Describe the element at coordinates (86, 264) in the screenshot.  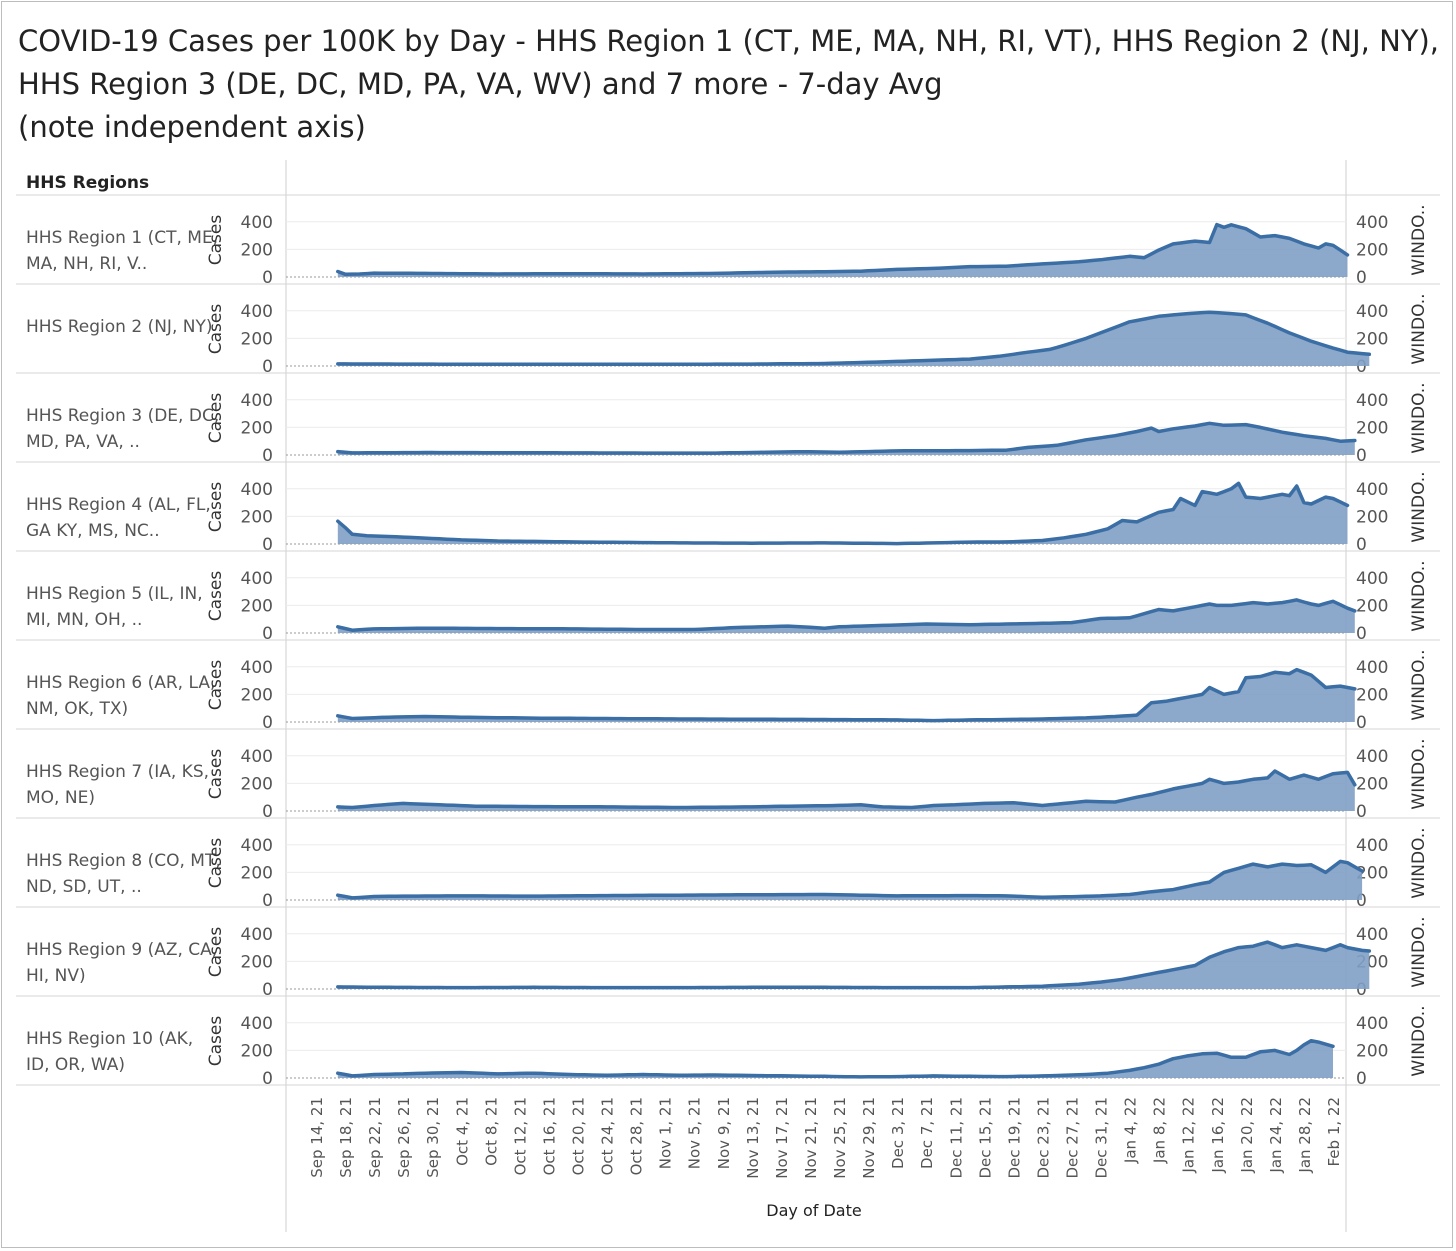
I see `row-label-line: MA, NH, RI, V..` at that location.